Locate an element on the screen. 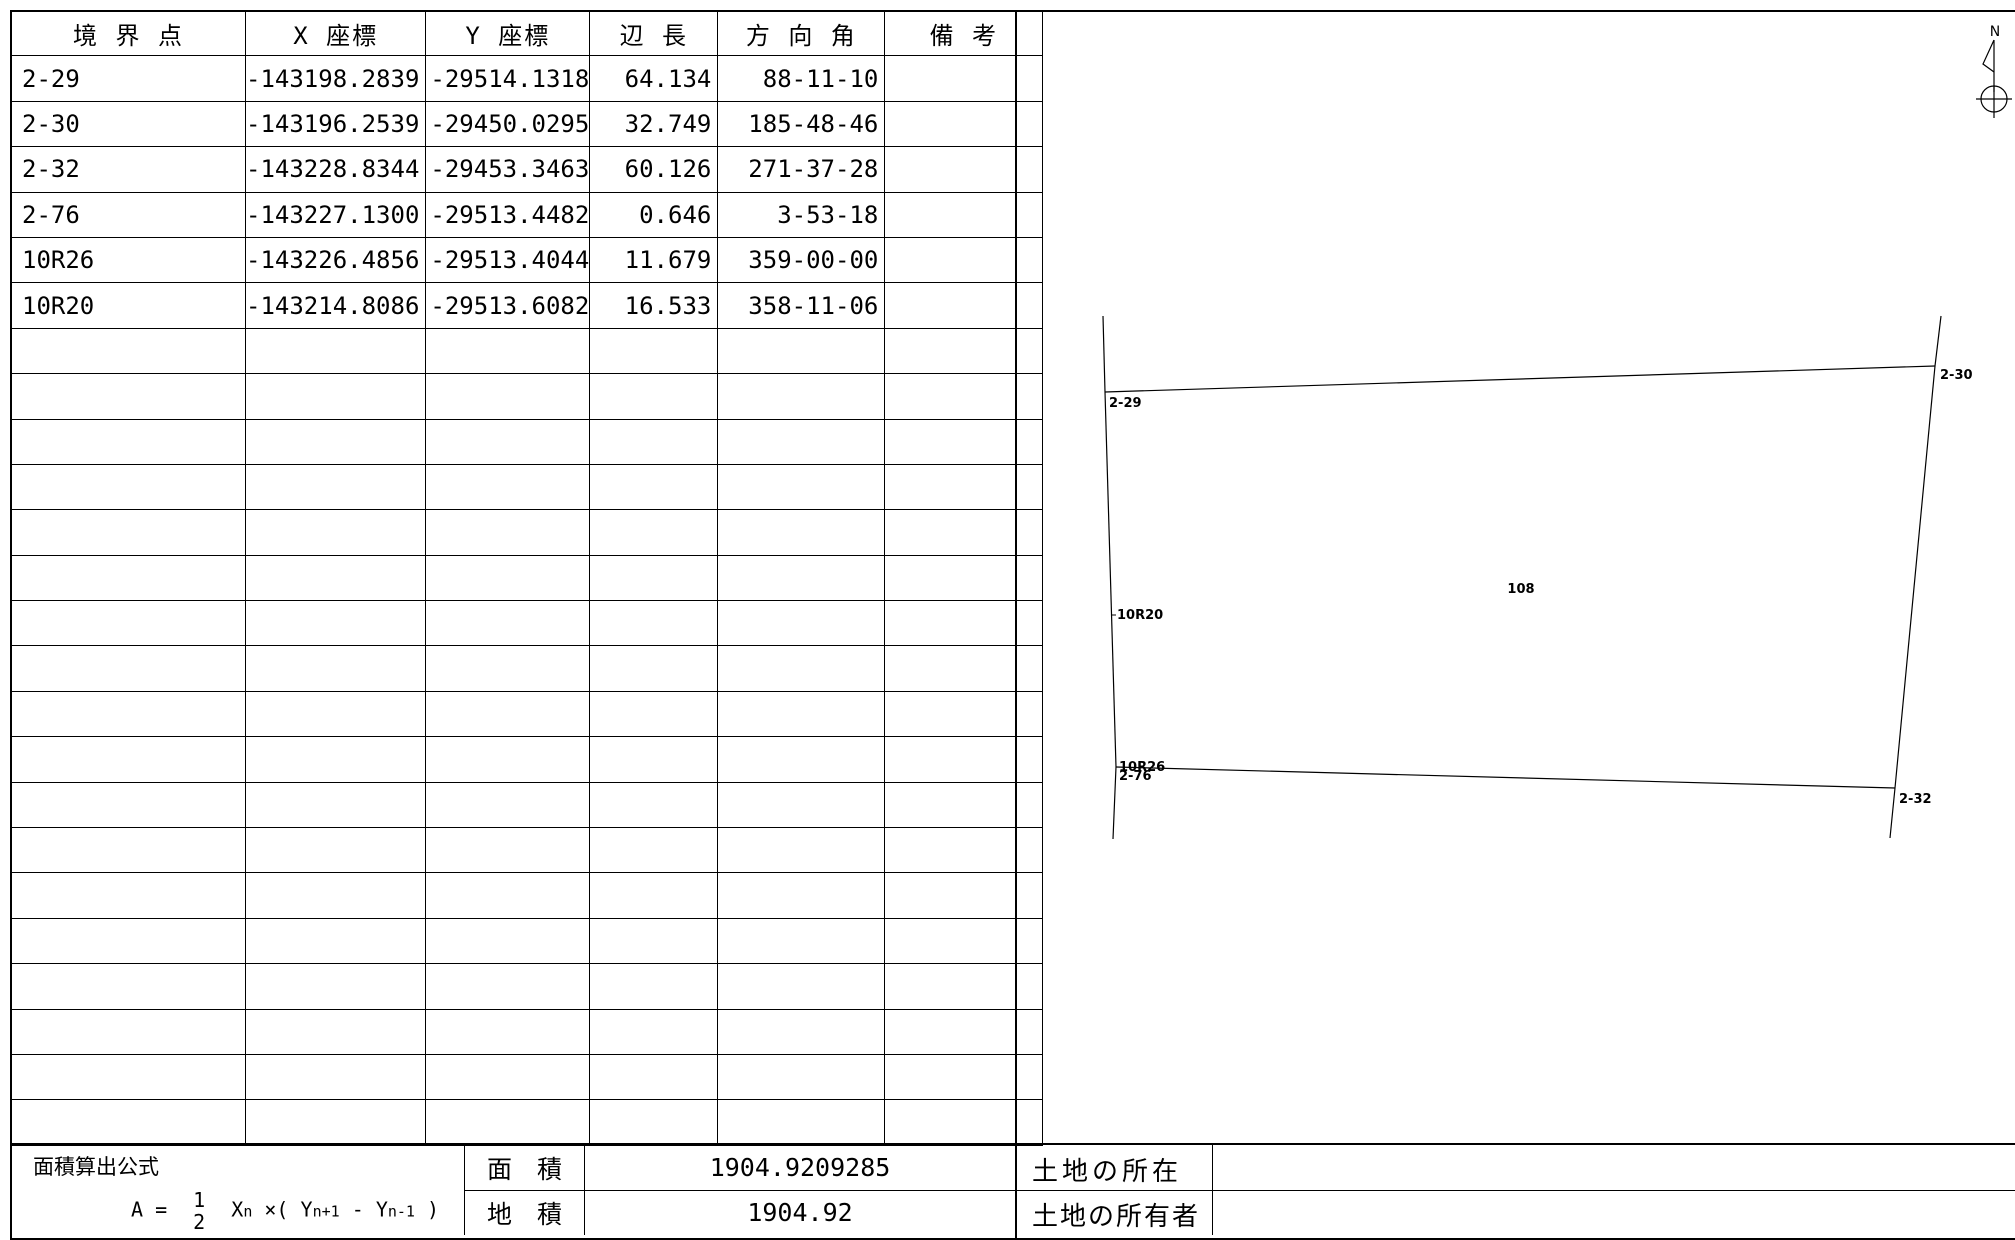 This screenshot has height=1240, width=2015. formula-minus: - is located at coordinates (357, 1209).